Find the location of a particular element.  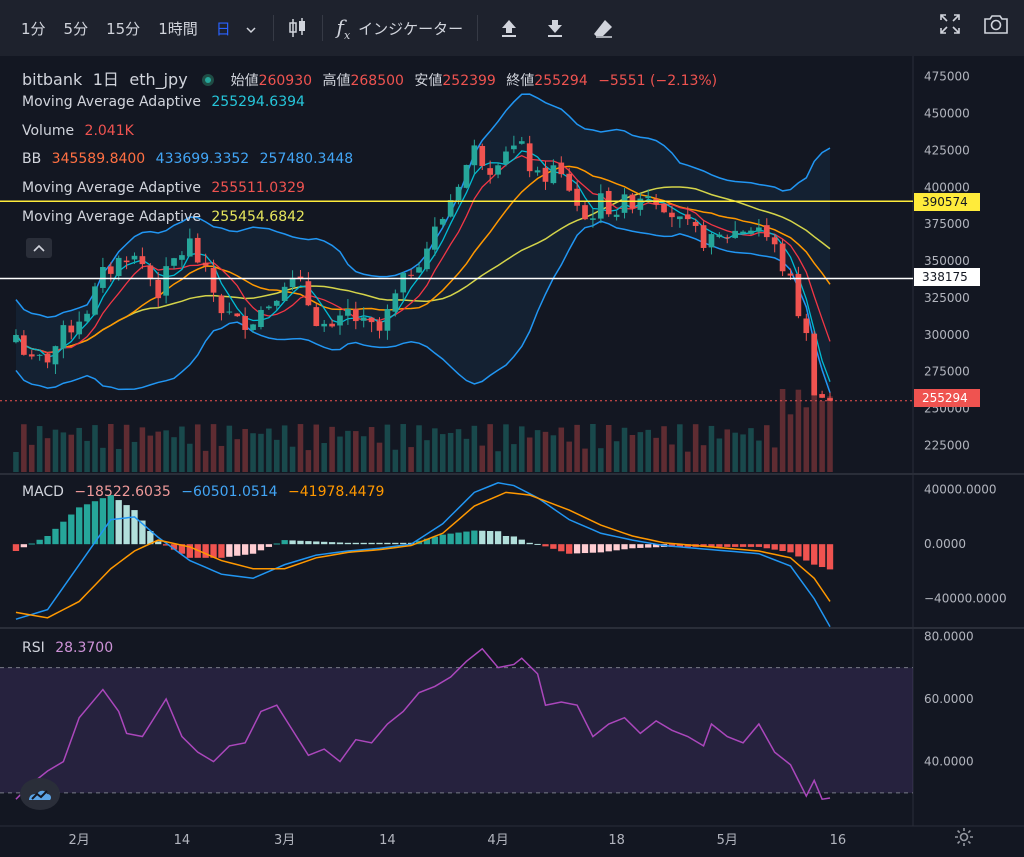

indicator-legend-ma1: Moving Average Adaptive 255294.6394 is located at coordinates (166, 102).